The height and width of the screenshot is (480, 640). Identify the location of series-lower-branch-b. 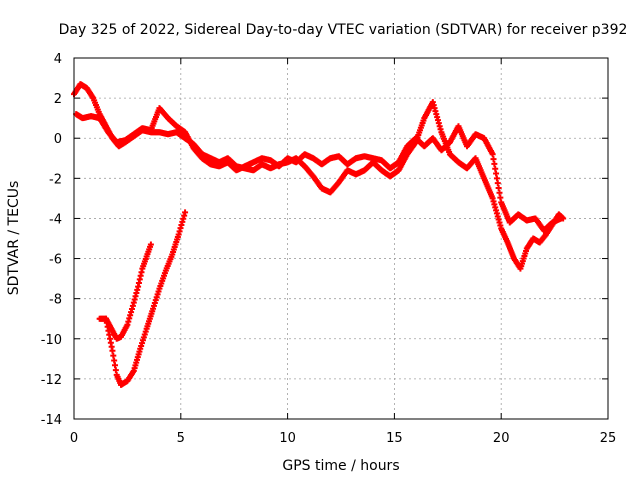
(128, 291).